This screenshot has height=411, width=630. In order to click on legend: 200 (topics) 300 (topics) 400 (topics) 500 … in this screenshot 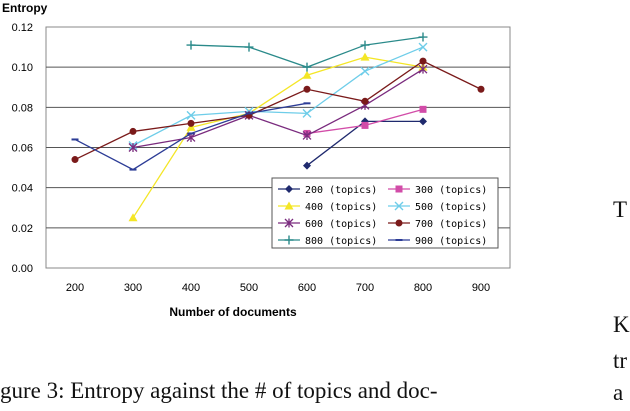, I will do `click(385, 213)`.